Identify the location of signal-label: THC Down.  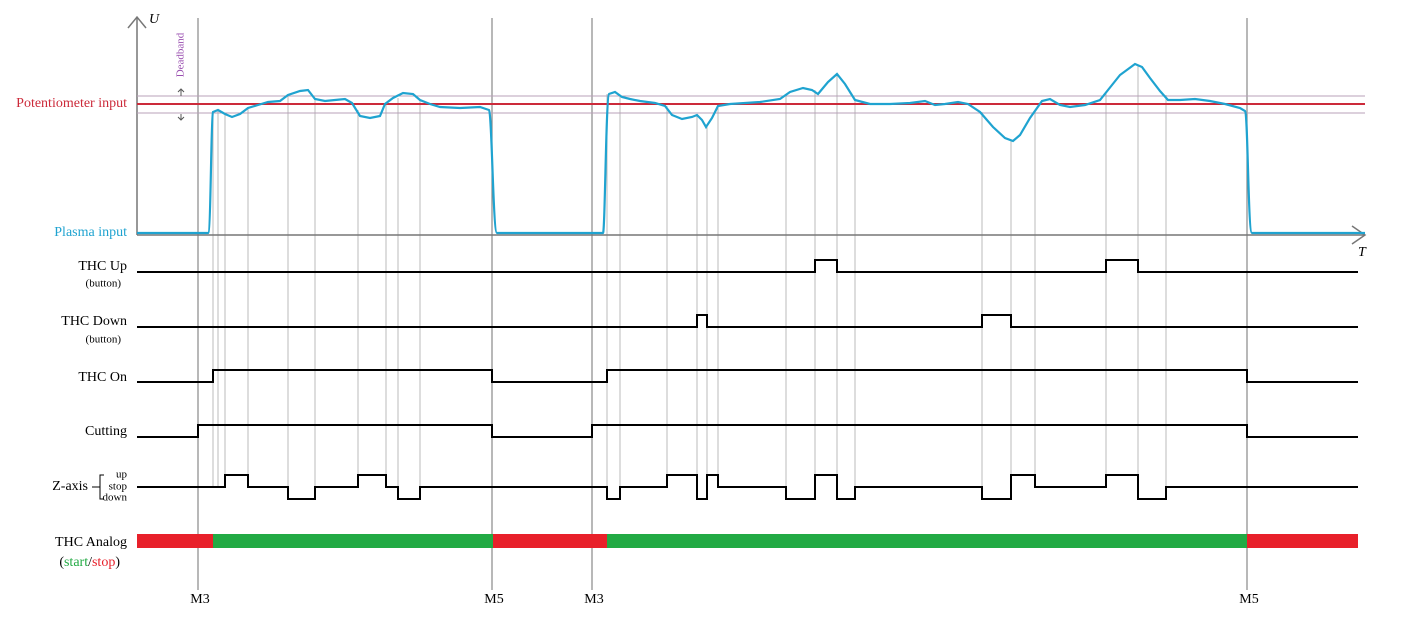
(94, 321).